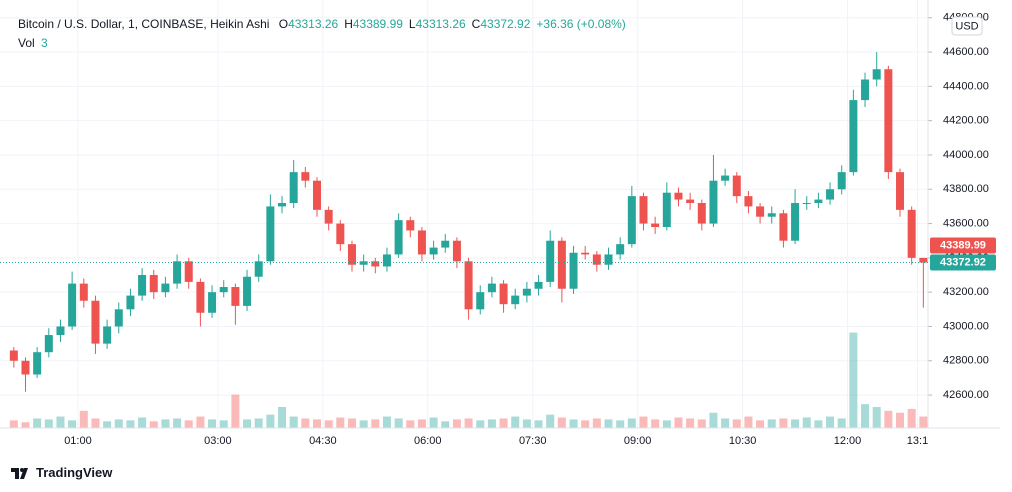 This screenshot has width=1012, height=492. Describe the element at coordinates (966, 361) in the screenshot. I see `y-tick-label: 42800.00` at that location.